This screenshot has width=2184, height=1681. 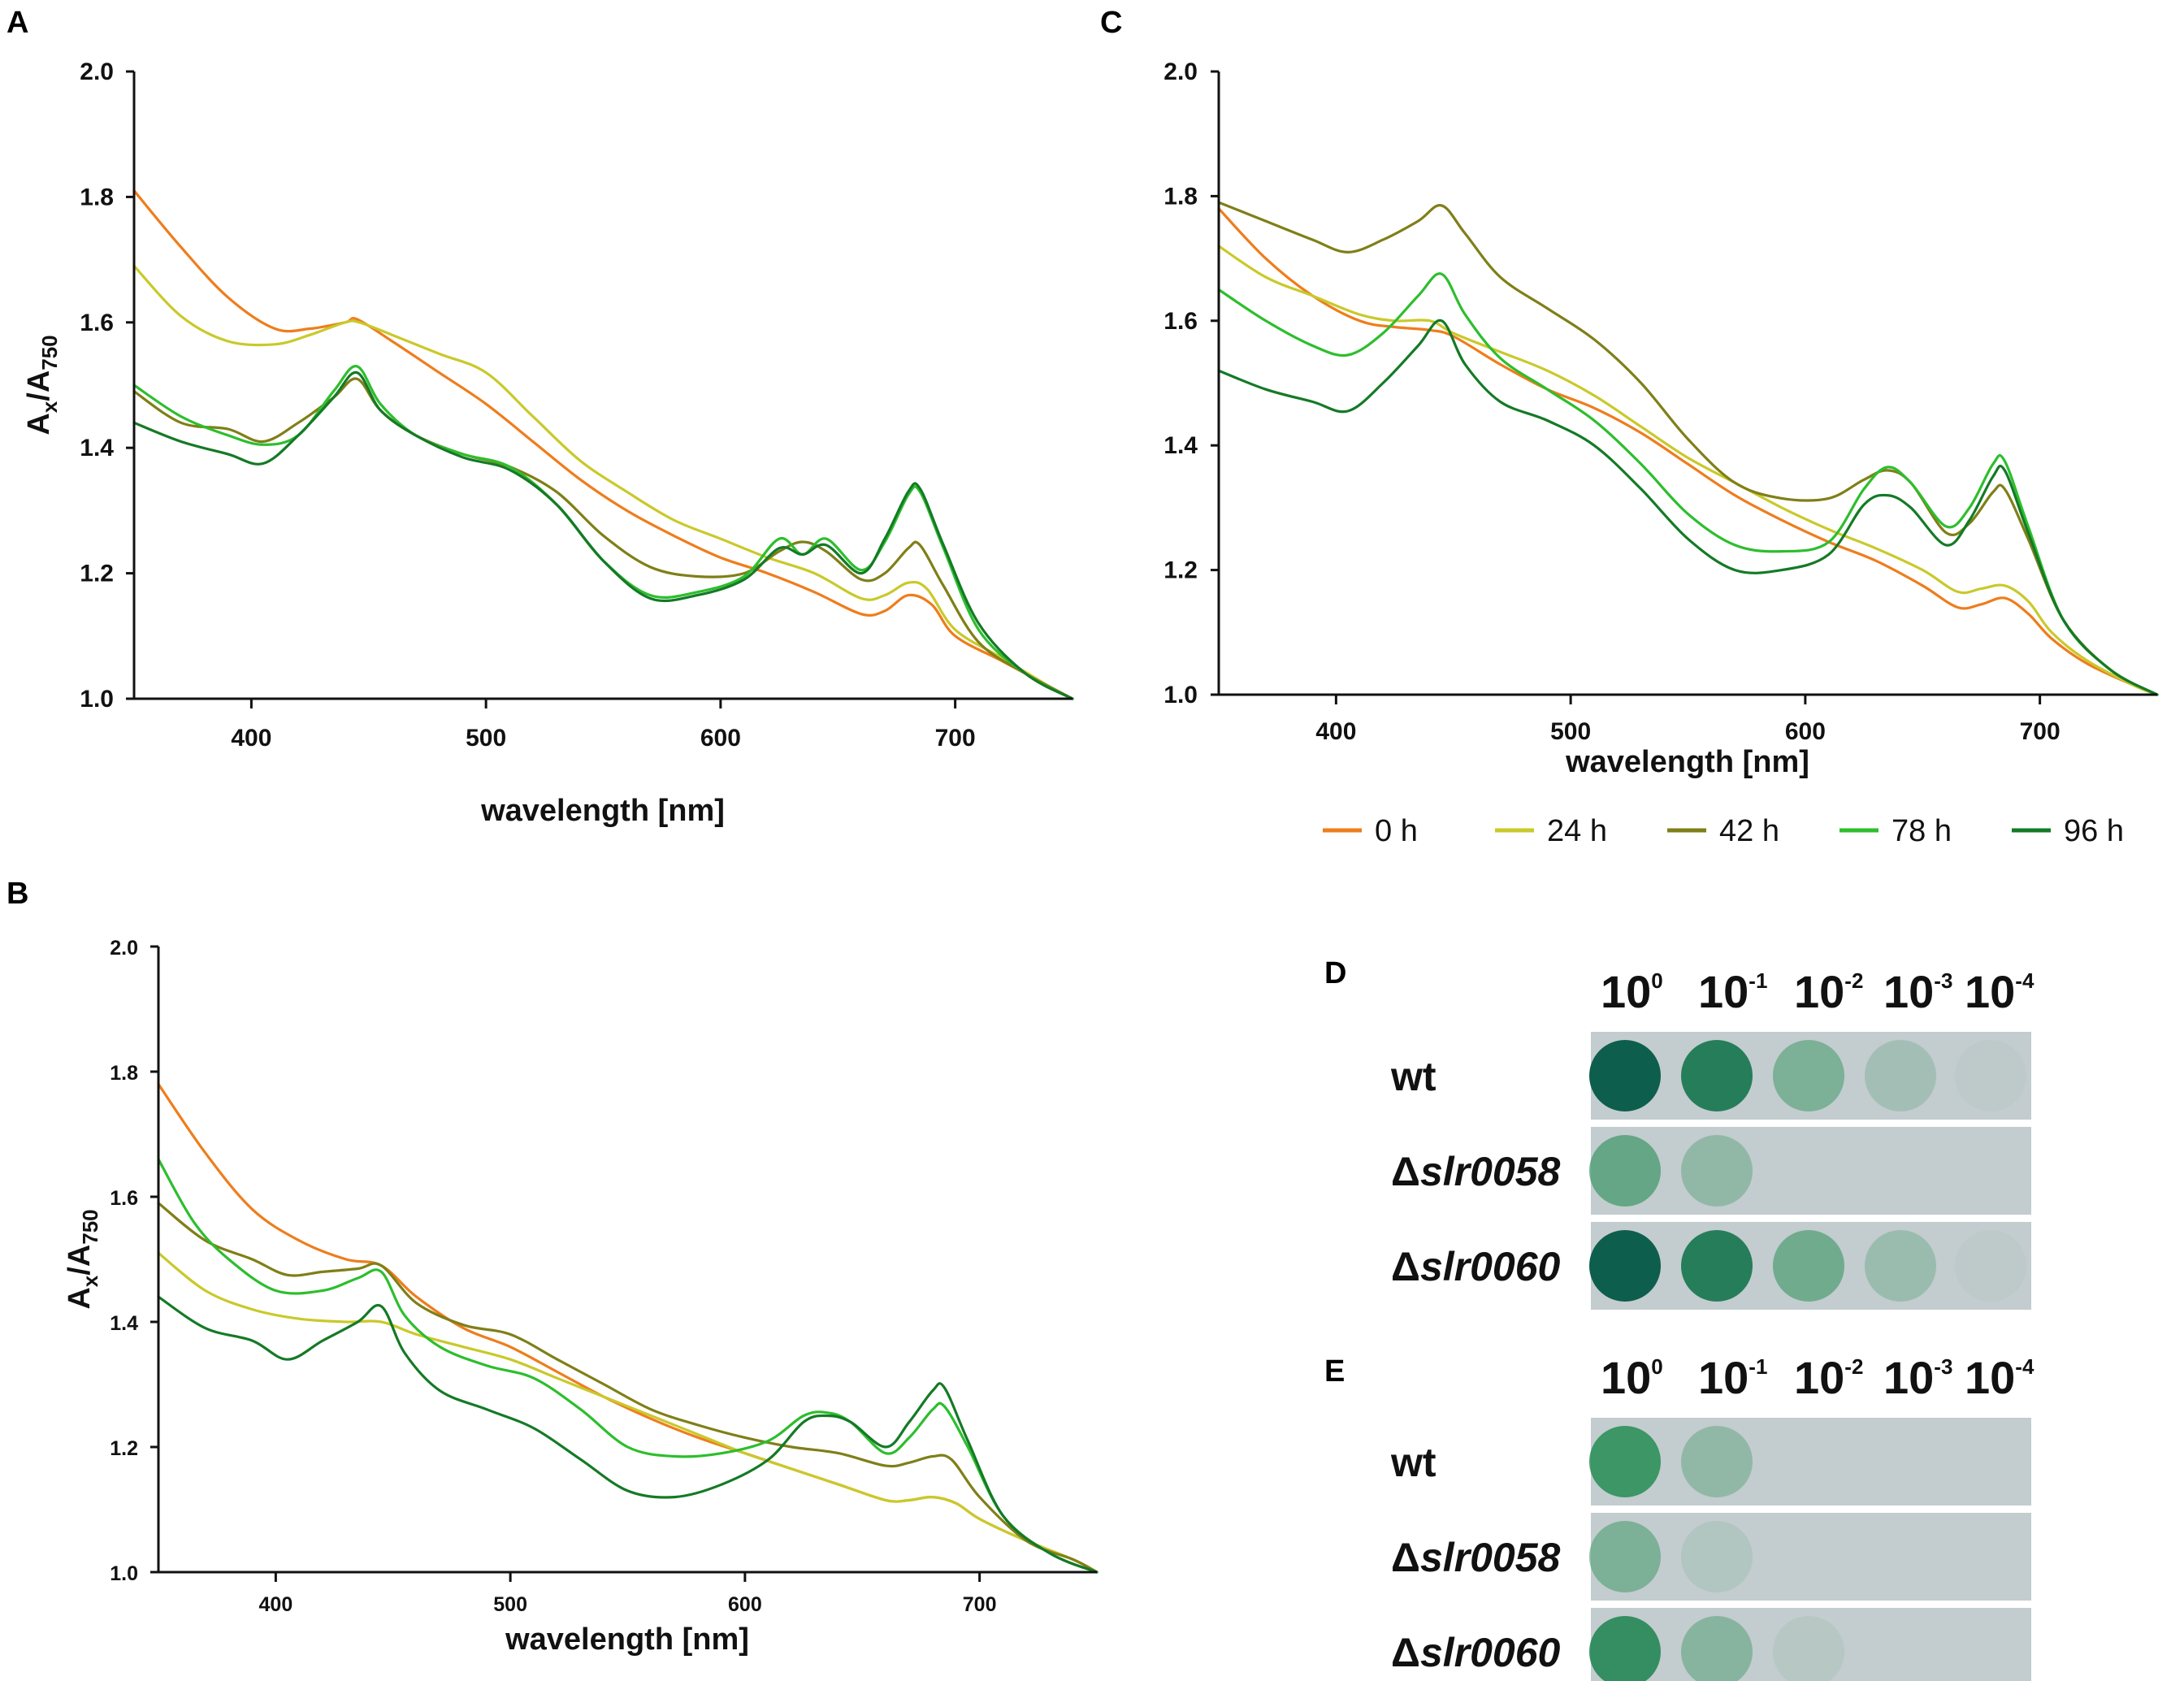 What do you see at coordinates (603, 538) in the screenshot?
I see `chart-a-series-42-h` at bounding box center [603, 538].